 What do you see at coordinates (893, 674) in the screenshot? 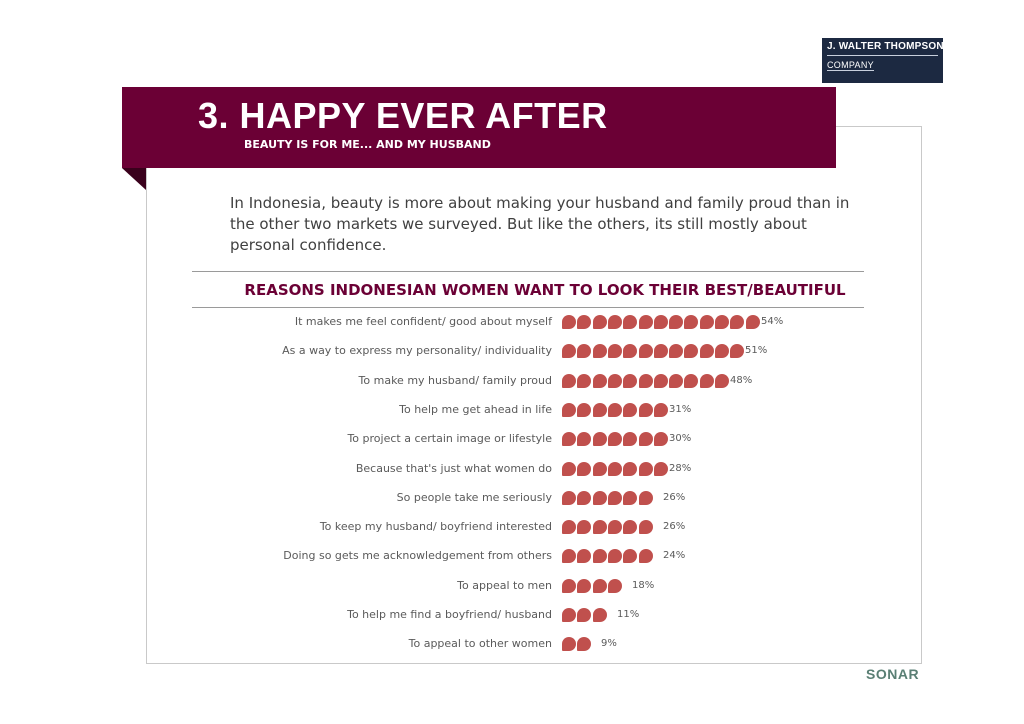
I see `sonar-logo: SONAR` at bounding box center [893, 674].